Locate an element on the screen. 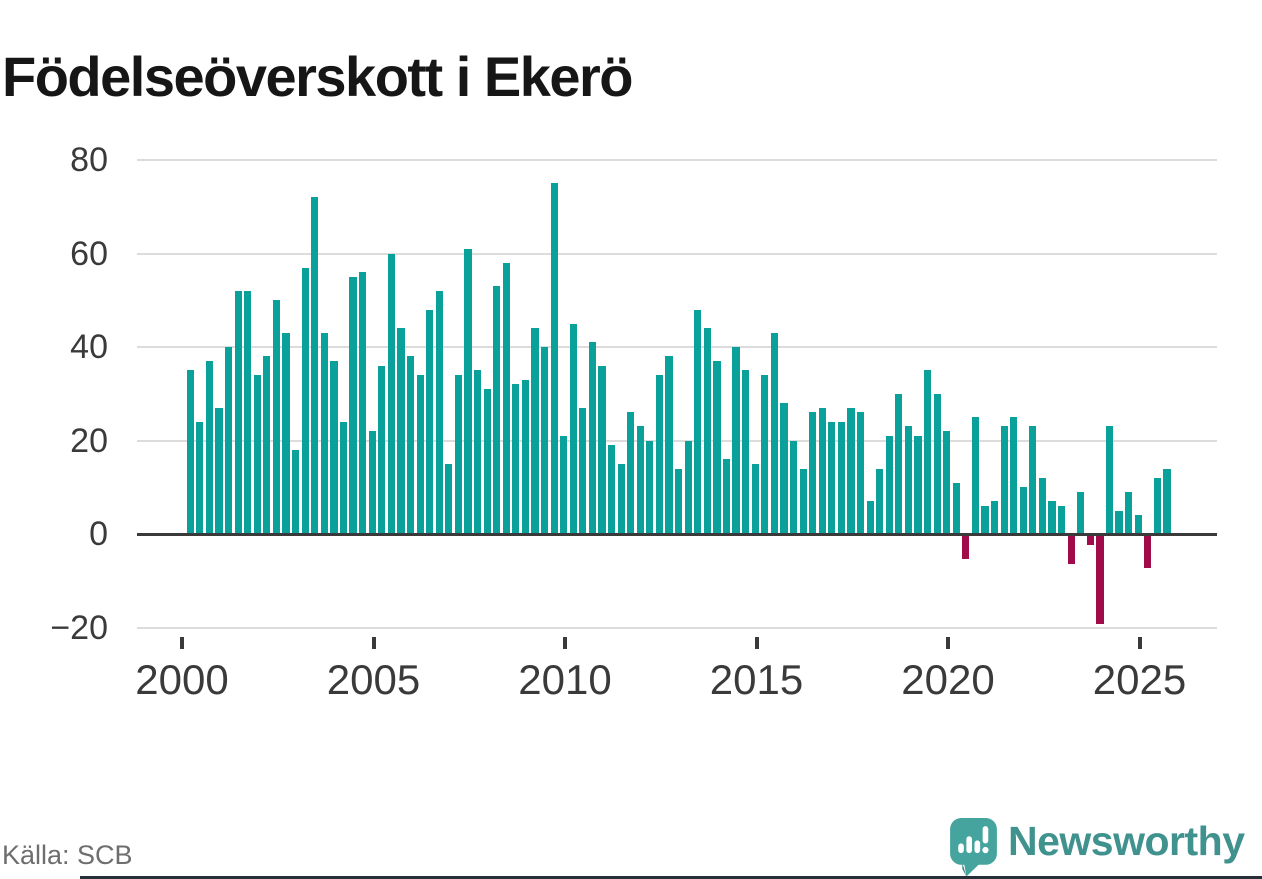 The width and height of the screenshot is (1262, 879). bar-2017-Q2 is located at coordinates (851, 471).